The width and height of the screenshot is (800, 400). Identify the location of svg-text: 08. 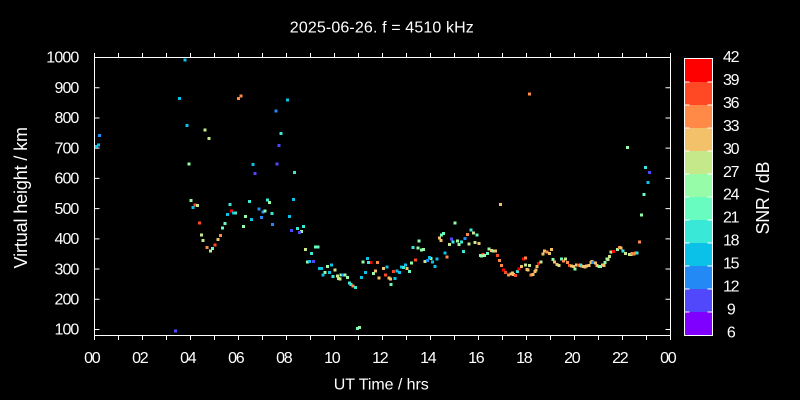
(284, 358).